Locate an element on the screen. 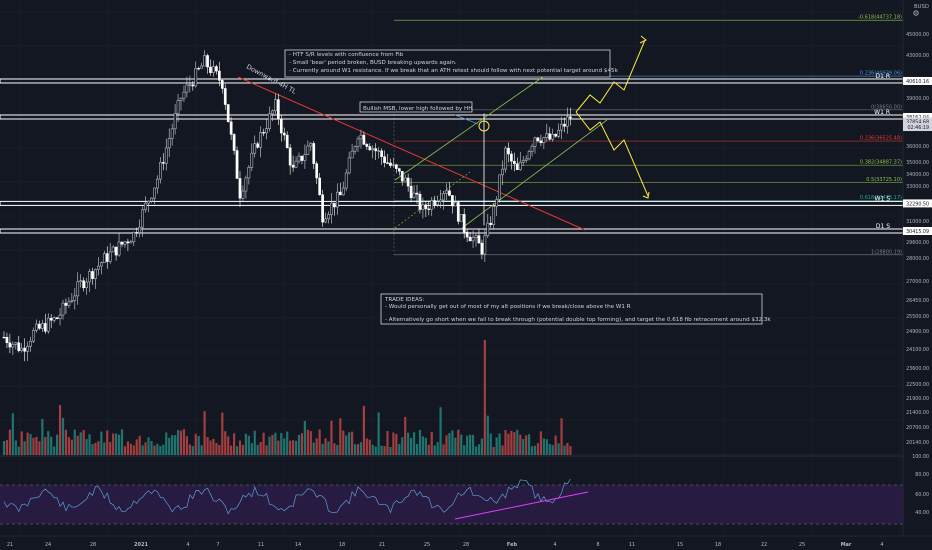 The width and height of the screenshot is (932, 550). rsi-band is located at coordinates (451, 504).